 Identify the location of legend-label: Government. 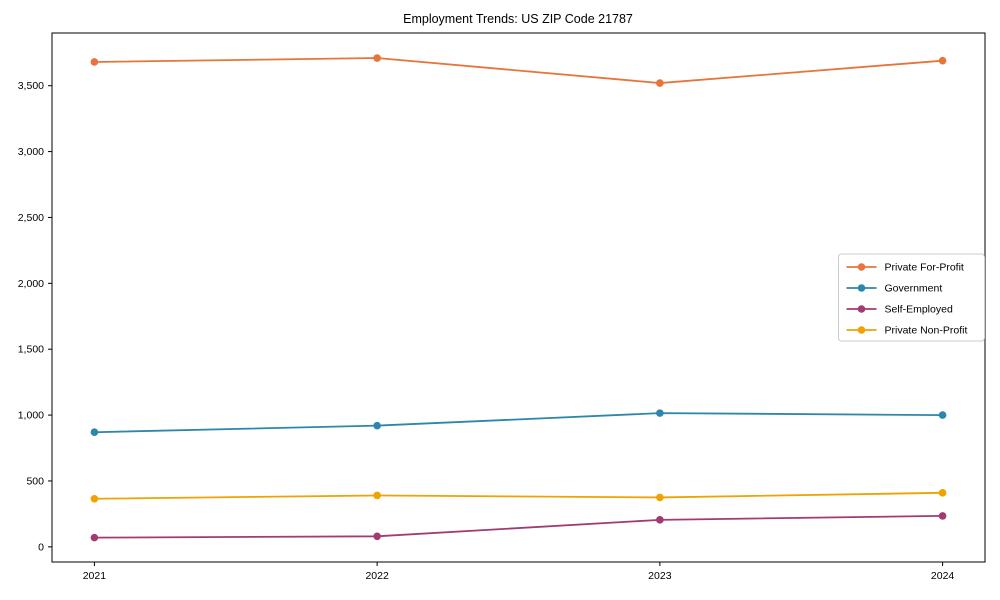
(914, 289).